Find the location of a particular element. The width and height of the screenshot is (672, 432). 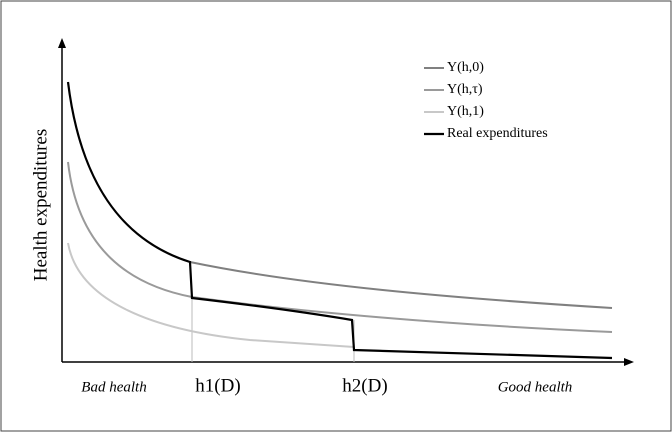

y-axis-label: Health expenditures is located at coordinates (40, 205).